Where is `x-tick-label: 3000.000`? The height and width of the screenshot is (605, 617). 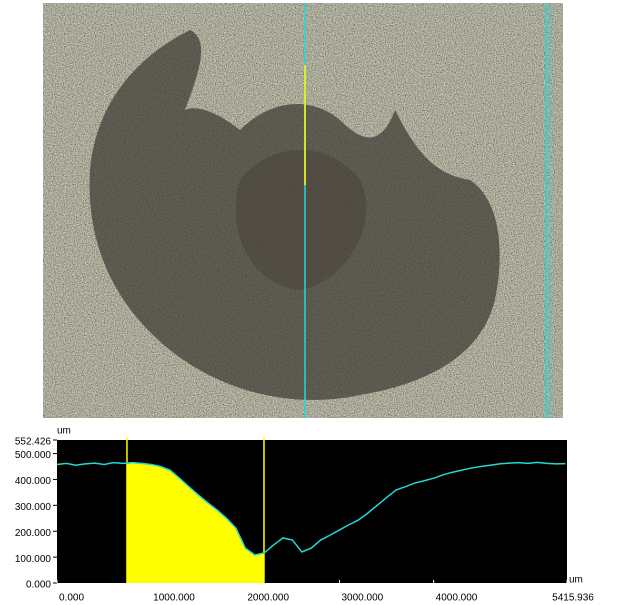
x-tick-label: 3000.000 is located at coordinates (362, 598).